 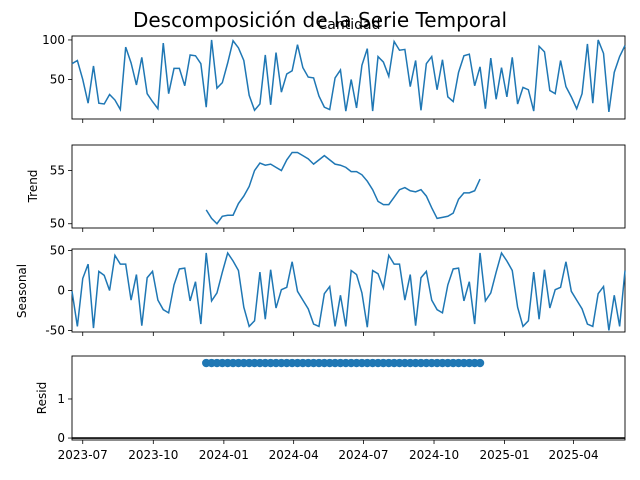 What do you see at coordinates (224, 455) in the screenshot?
I see `xtick-label: 2024-01` at bounding box center [224, 455].